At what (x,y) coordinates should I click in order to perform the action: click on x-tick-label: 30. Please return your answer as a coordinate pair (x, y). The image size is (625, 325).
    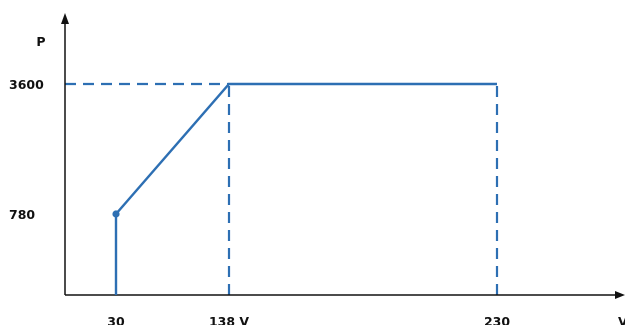
    Looking at the image, I should click on (116, 319).